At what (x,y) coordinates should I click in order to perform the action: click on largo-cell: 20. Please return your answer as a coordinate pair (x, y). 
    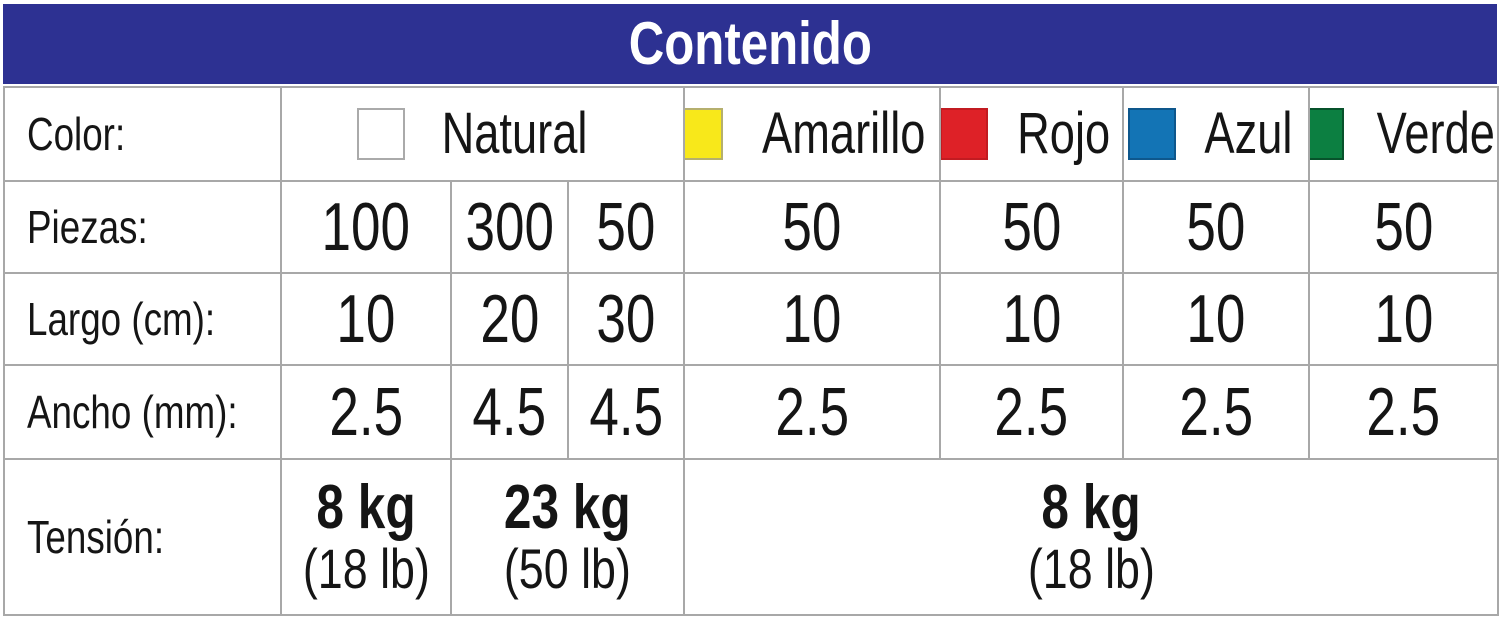
    Looking at the image, I should click on (509, 319).